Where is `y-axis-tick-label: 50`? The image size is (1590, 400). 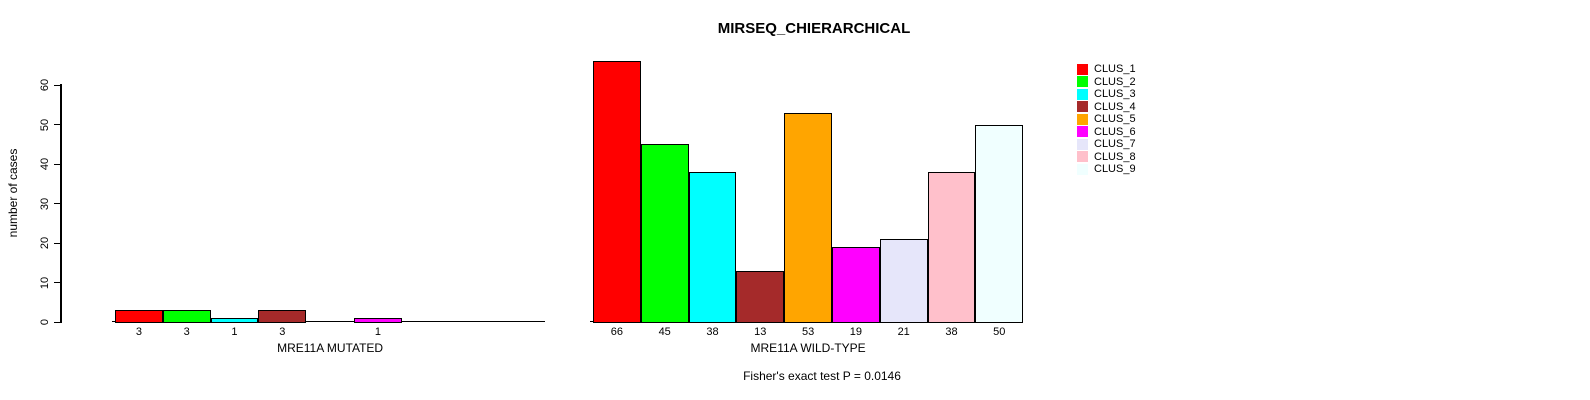 y-axis-tick-label: 50 is located at coordinates (45, 124).